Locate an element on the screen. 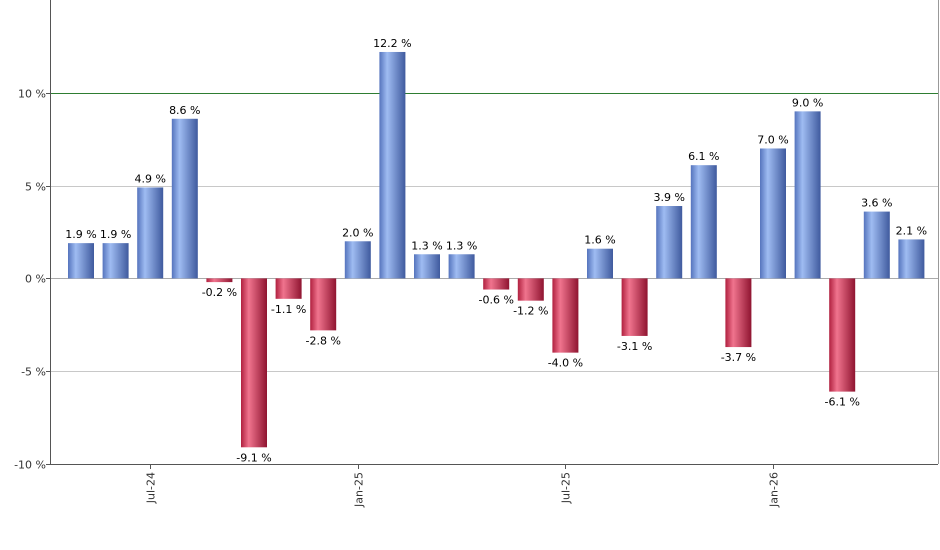 This screenshot has height=550, width=940. data-label: 3.6 % is located at coordinates (876, 203).